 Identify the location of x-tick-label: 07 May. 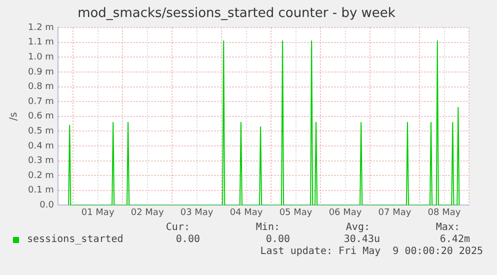
(395, 213).